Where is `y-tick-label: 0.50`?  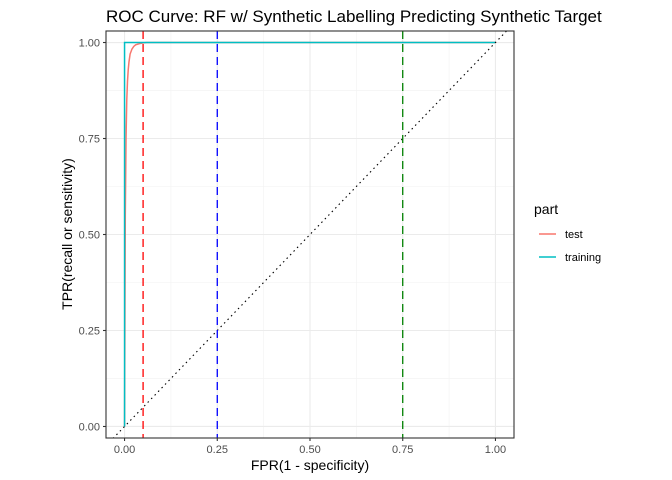
y-tick-label: 0.50 is located at coordinates (89, 236).